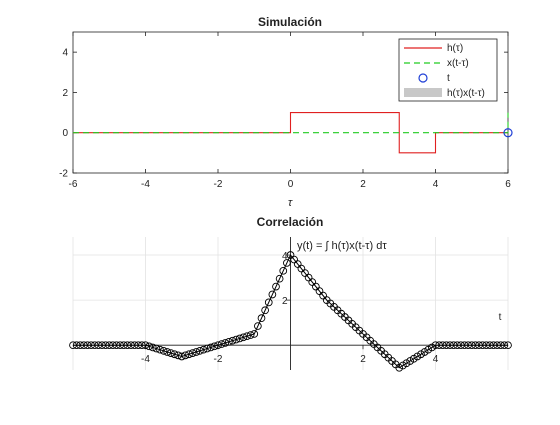 The width and height of the screenshot is (560, 425). Describe the element at coordinates (448, 78) in the screenshot. I see `legend-label-t: t` at that location.